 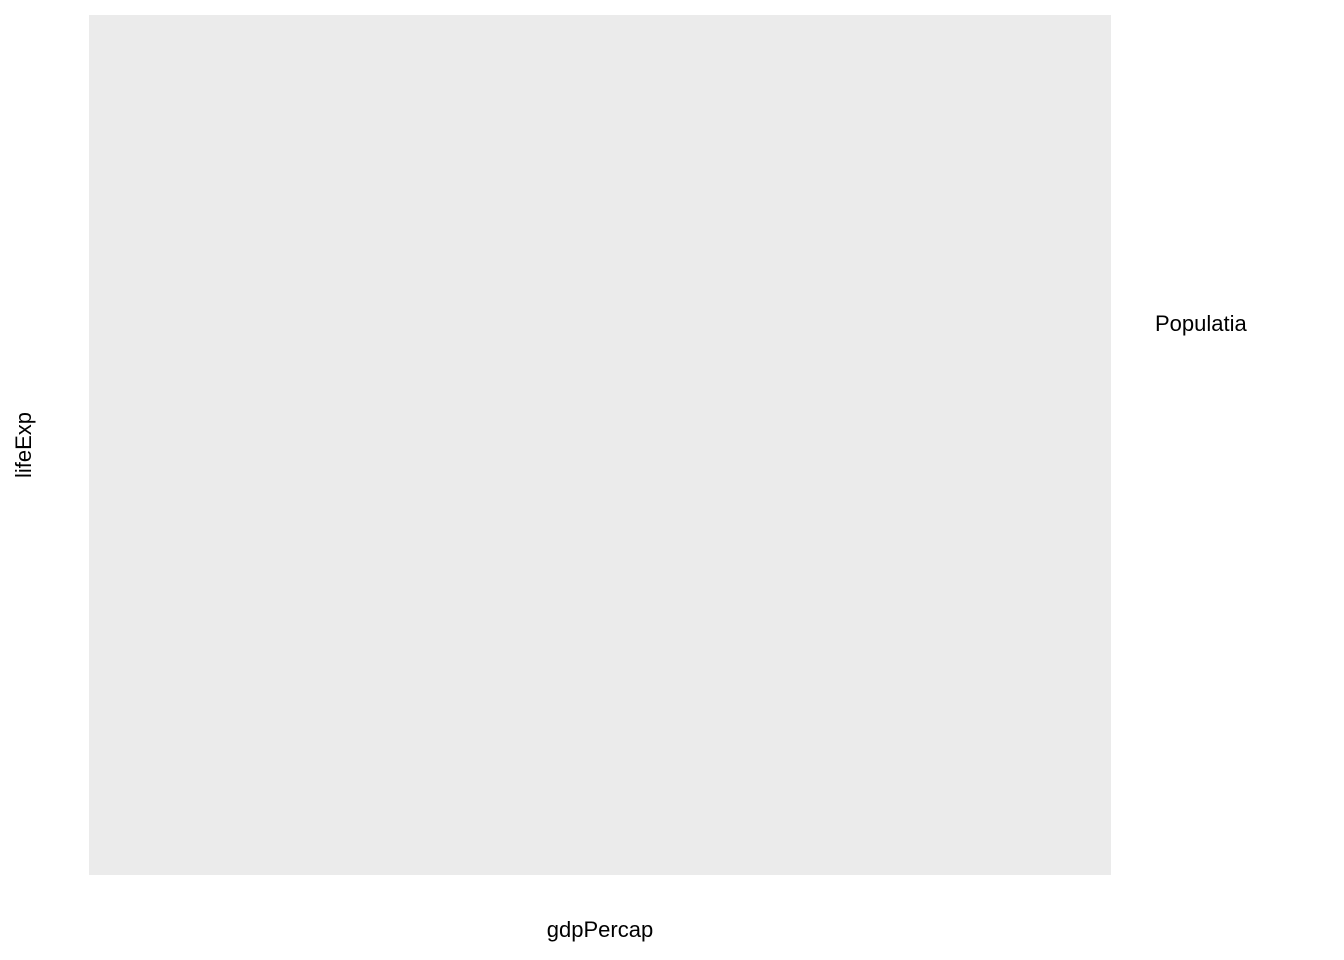 I want to click on legend: Populatia, so click(x=1201, y=323).